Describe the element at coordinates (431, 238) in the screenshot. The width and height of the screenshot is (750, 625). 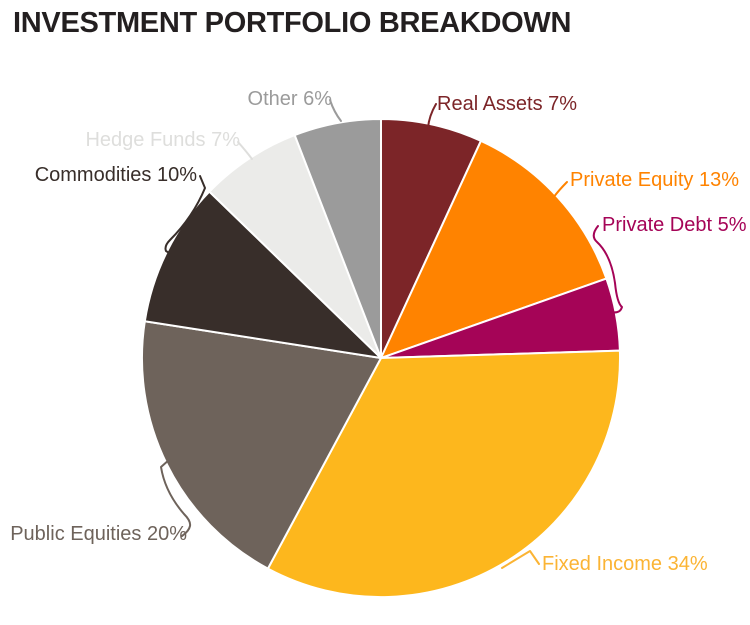
I see `pie-slice-real-assets` at that location.